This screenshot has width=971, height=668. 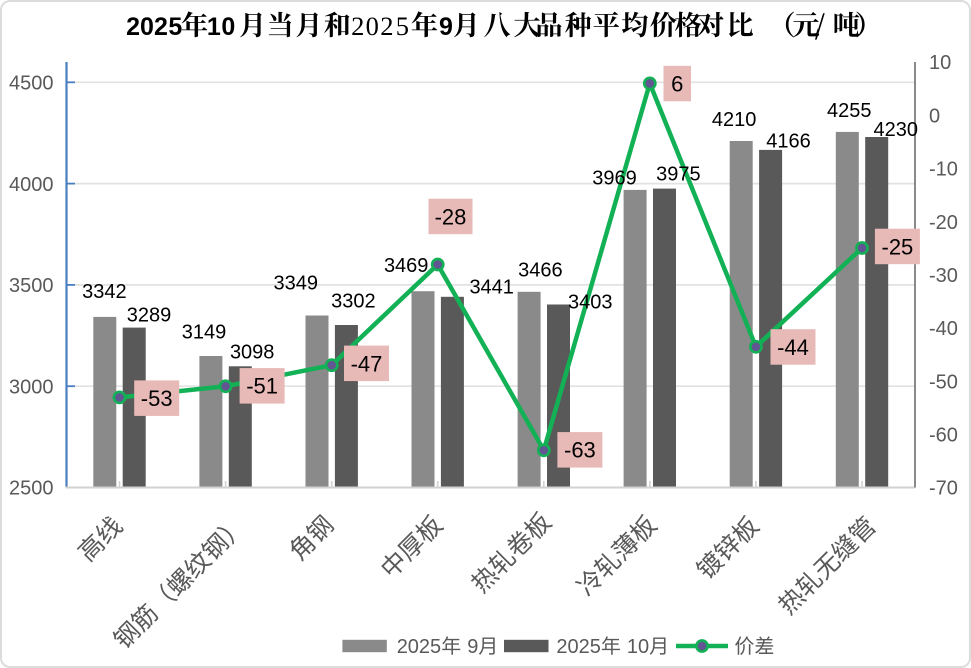 What do you see at coordinates (943, 382) in the screenshot?
I see `svg-text: -50` at bounding box center [943, 382].